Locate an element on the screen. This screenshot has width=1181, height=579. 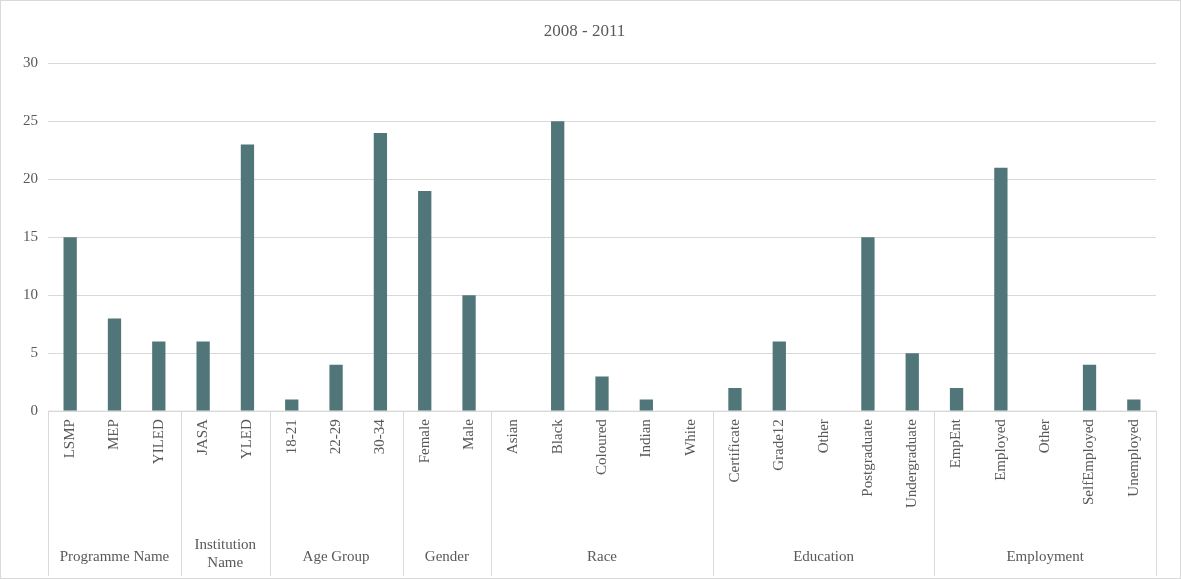
x-tick-label: Postgraduate is located at coordinates (866, 457).